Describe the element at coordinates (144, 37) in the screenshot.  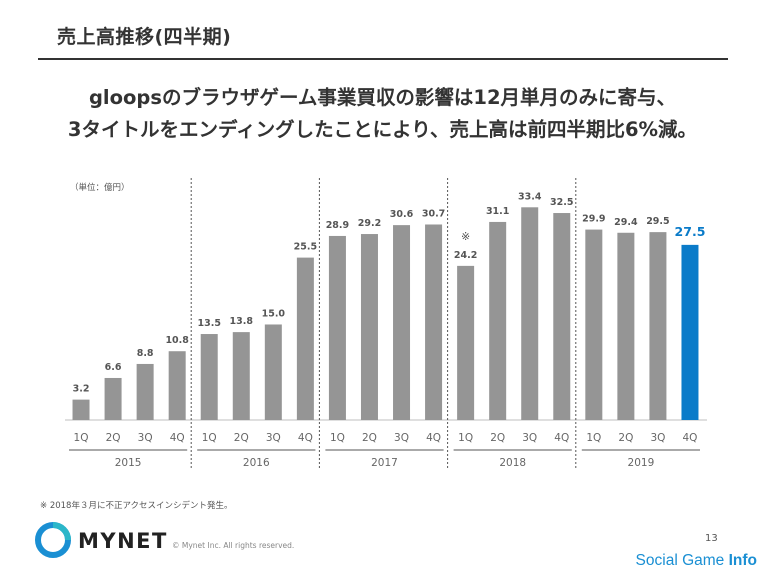
I see `slide-title: 売上高推移(四半期)` at that location.